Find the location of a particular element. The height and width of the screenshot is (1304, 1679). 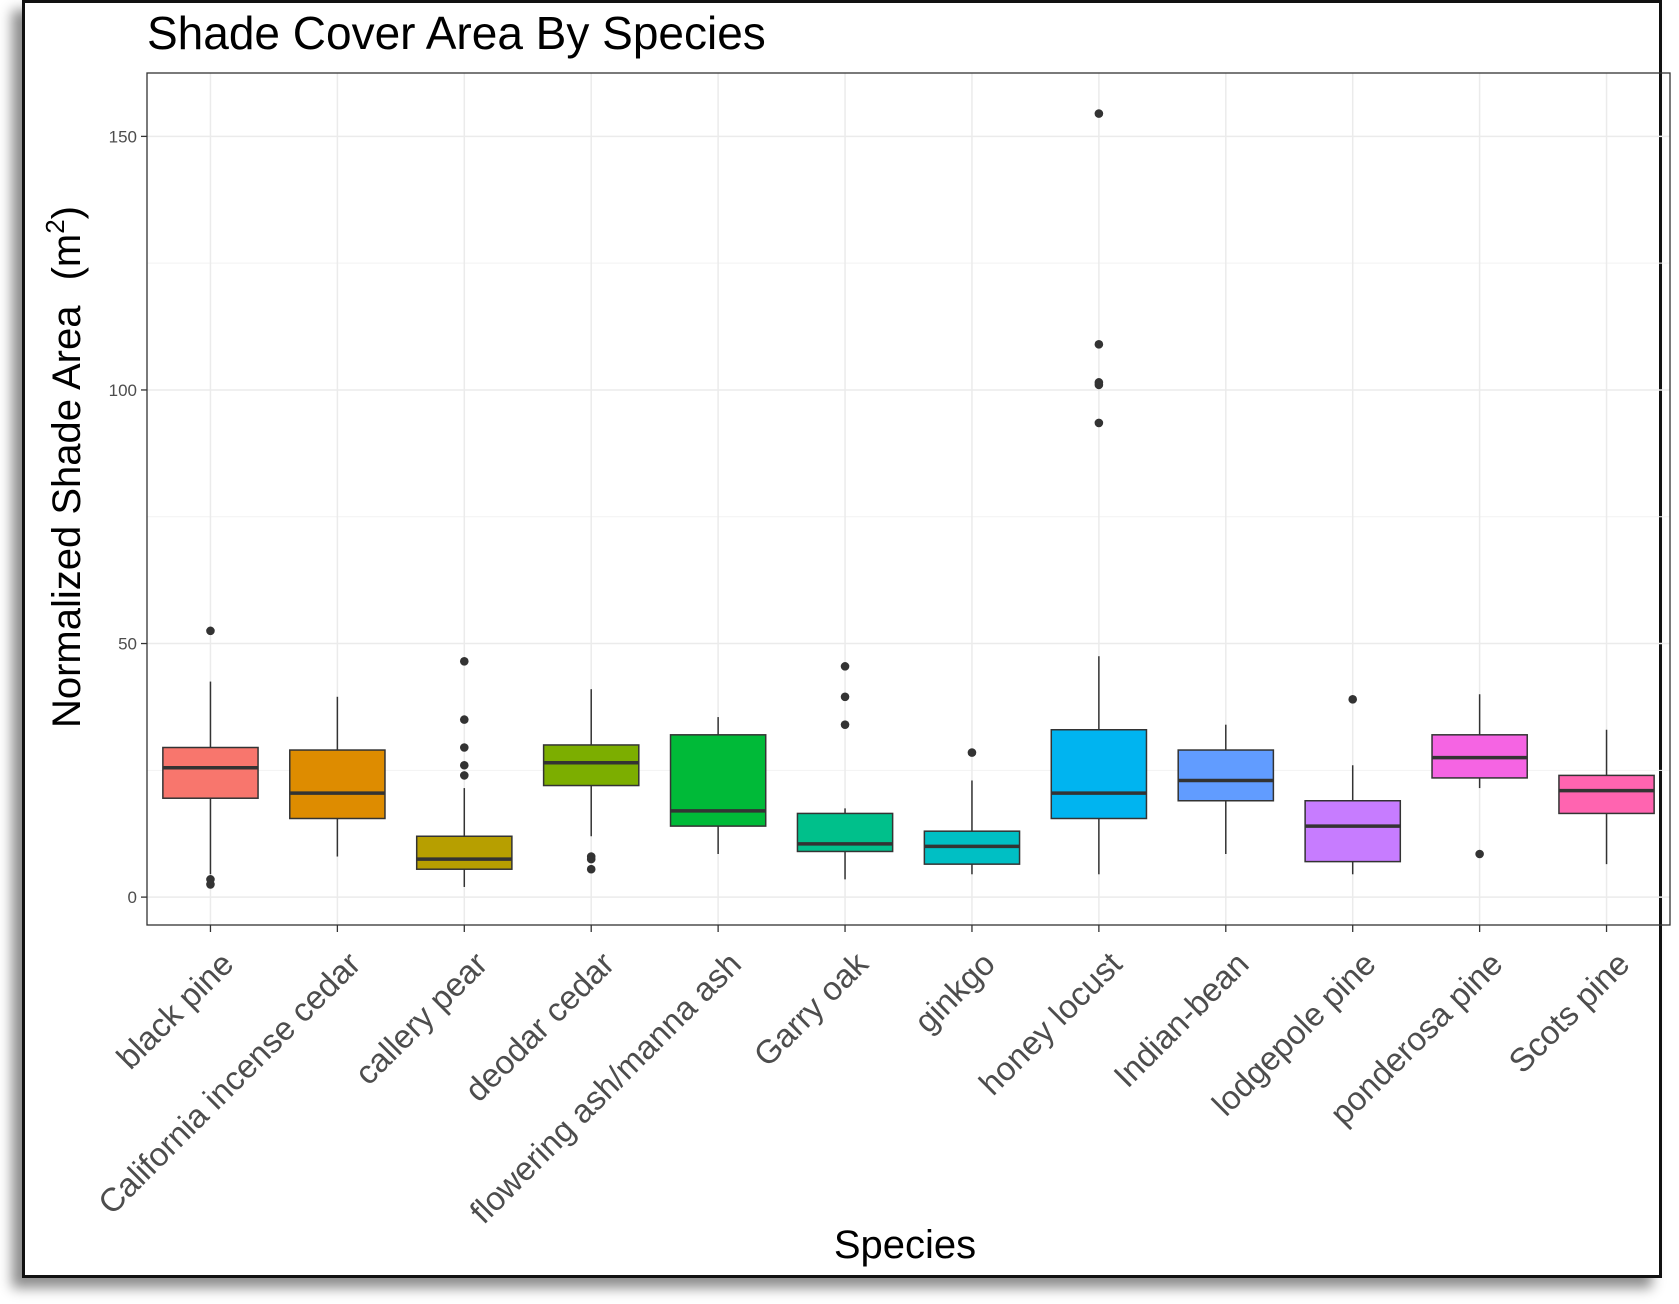

x-tick-label: ginkgo is located at coordinates (954, 992).